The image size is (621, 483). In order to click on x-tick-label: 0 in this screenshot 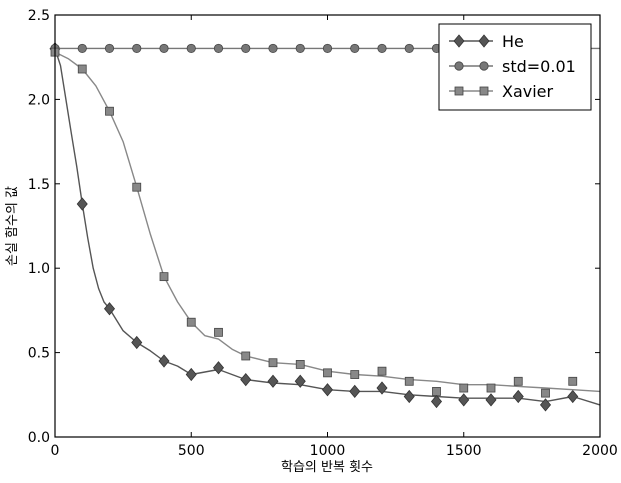, I will do `click(55, 451)`.